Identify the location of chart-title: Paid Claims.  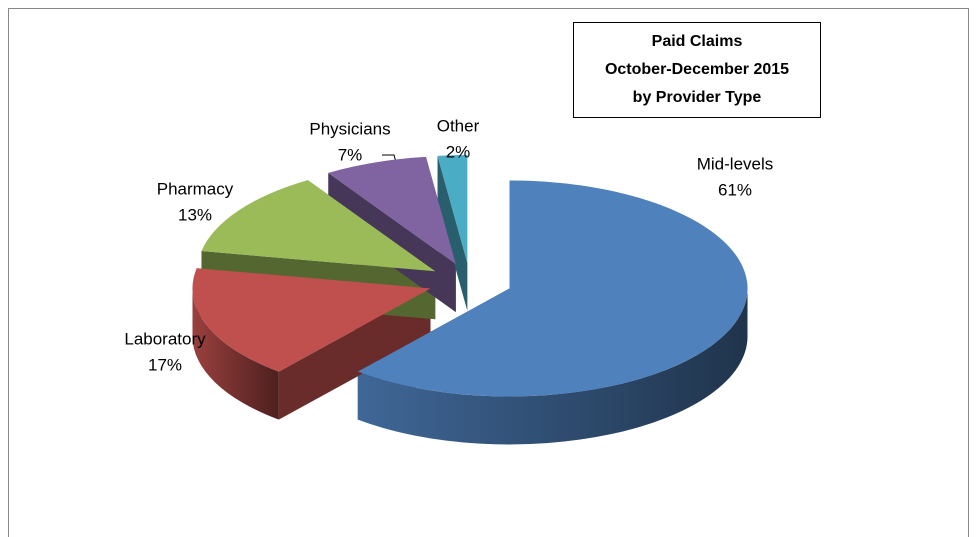
(697, 41).